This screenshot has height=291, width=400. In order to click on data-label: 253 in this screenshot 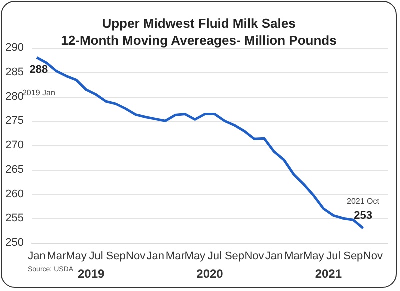, I will do `click(363, 216)`.